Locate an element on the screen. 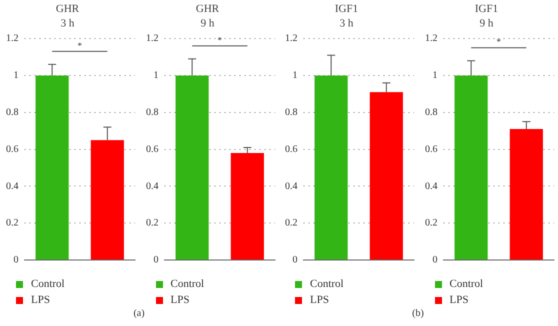 The image size is (558, 326). text: (a) is located at coordinates (139, 313).